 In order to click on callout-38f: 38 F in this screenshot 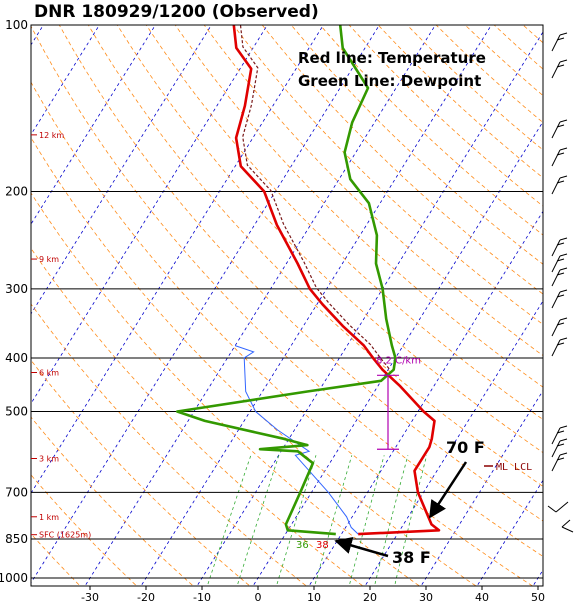, I will do `click(382, 551)`.